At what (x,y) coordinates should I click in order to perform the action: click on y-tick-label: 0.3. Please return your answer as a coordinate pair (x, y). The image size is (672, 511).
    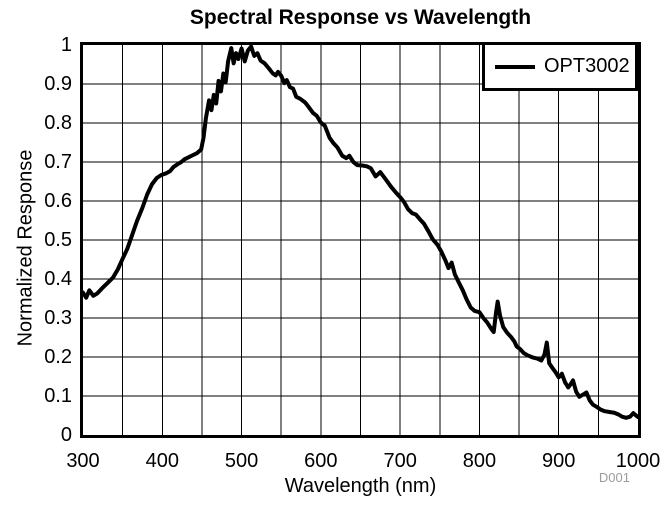
    Looking at the image, I should click on (58, 318).